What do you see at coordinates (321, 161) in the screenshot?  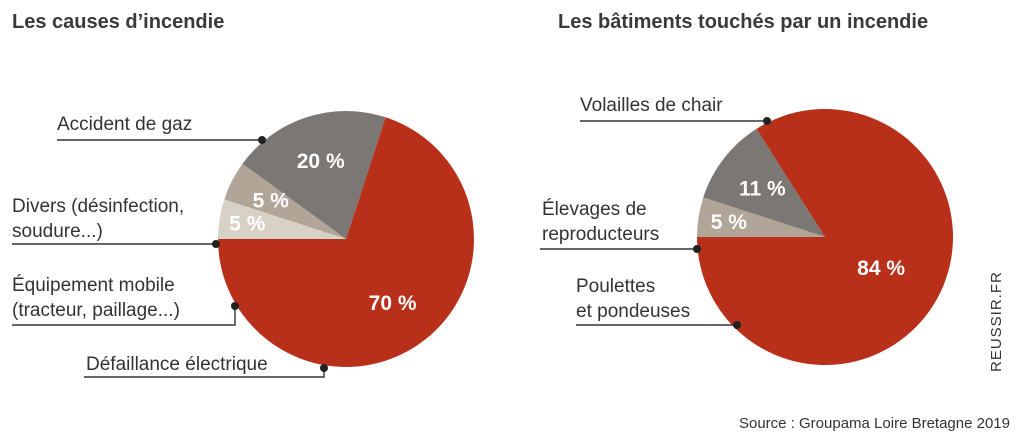 I see `pie-slice-value-defaillance-electrique: 20 %` at bounding box center [321, 161].